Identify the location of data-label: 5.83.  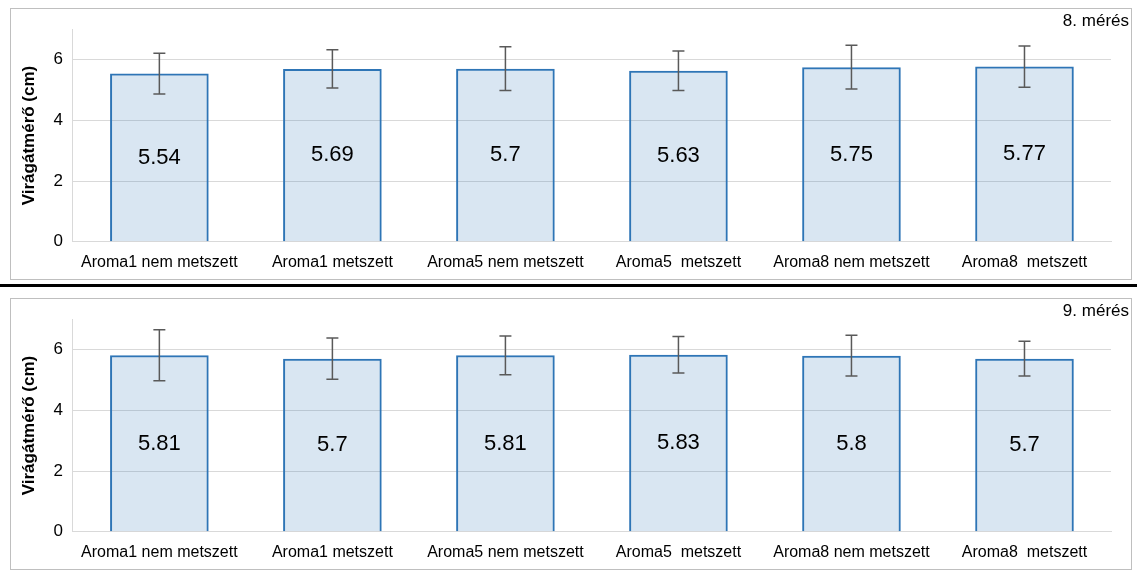
(678, 442).